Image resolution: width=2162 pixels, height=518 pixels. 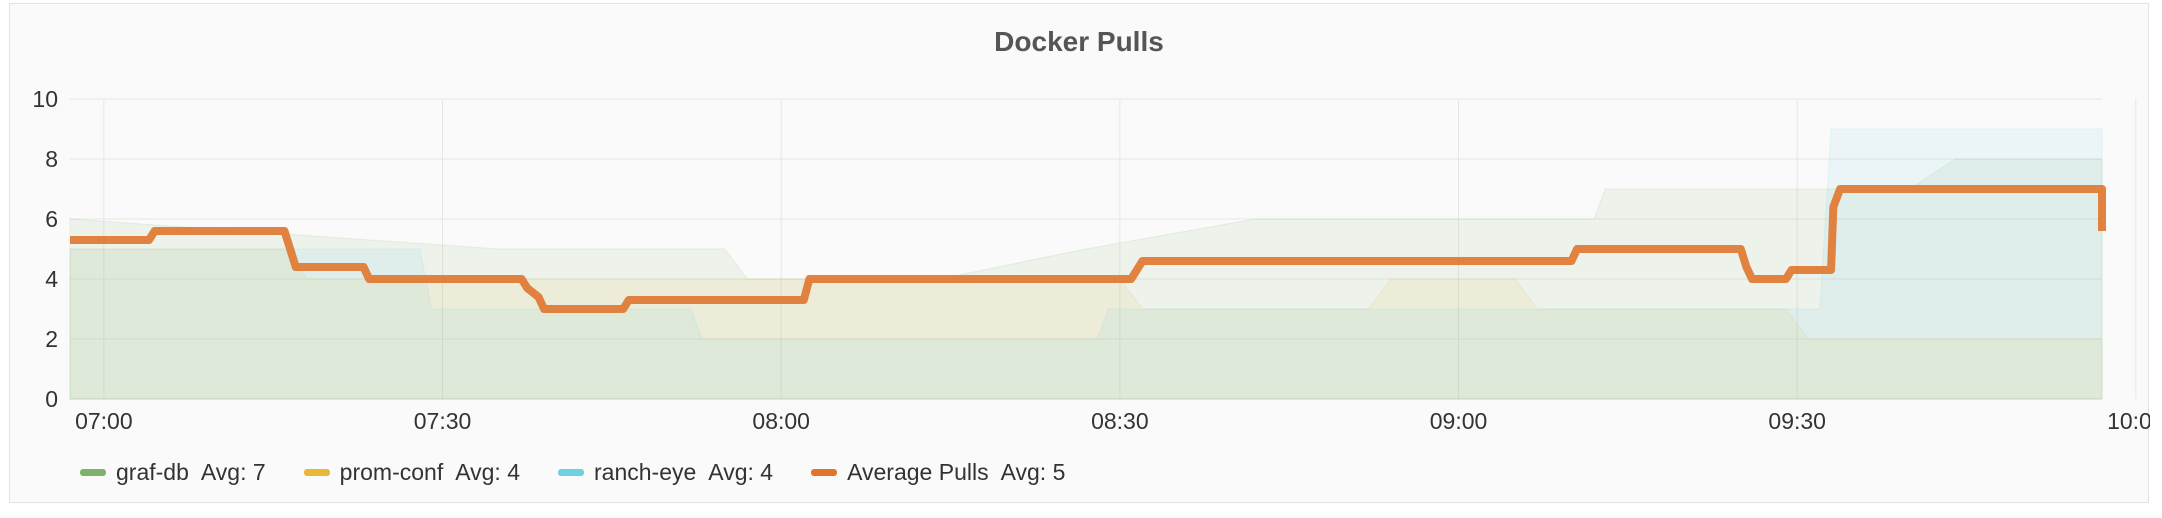 What do you see at coordinates (443, 421) in the screenshot?
I see `x-tick-label: 07:30` at bounding box center [443, 421].